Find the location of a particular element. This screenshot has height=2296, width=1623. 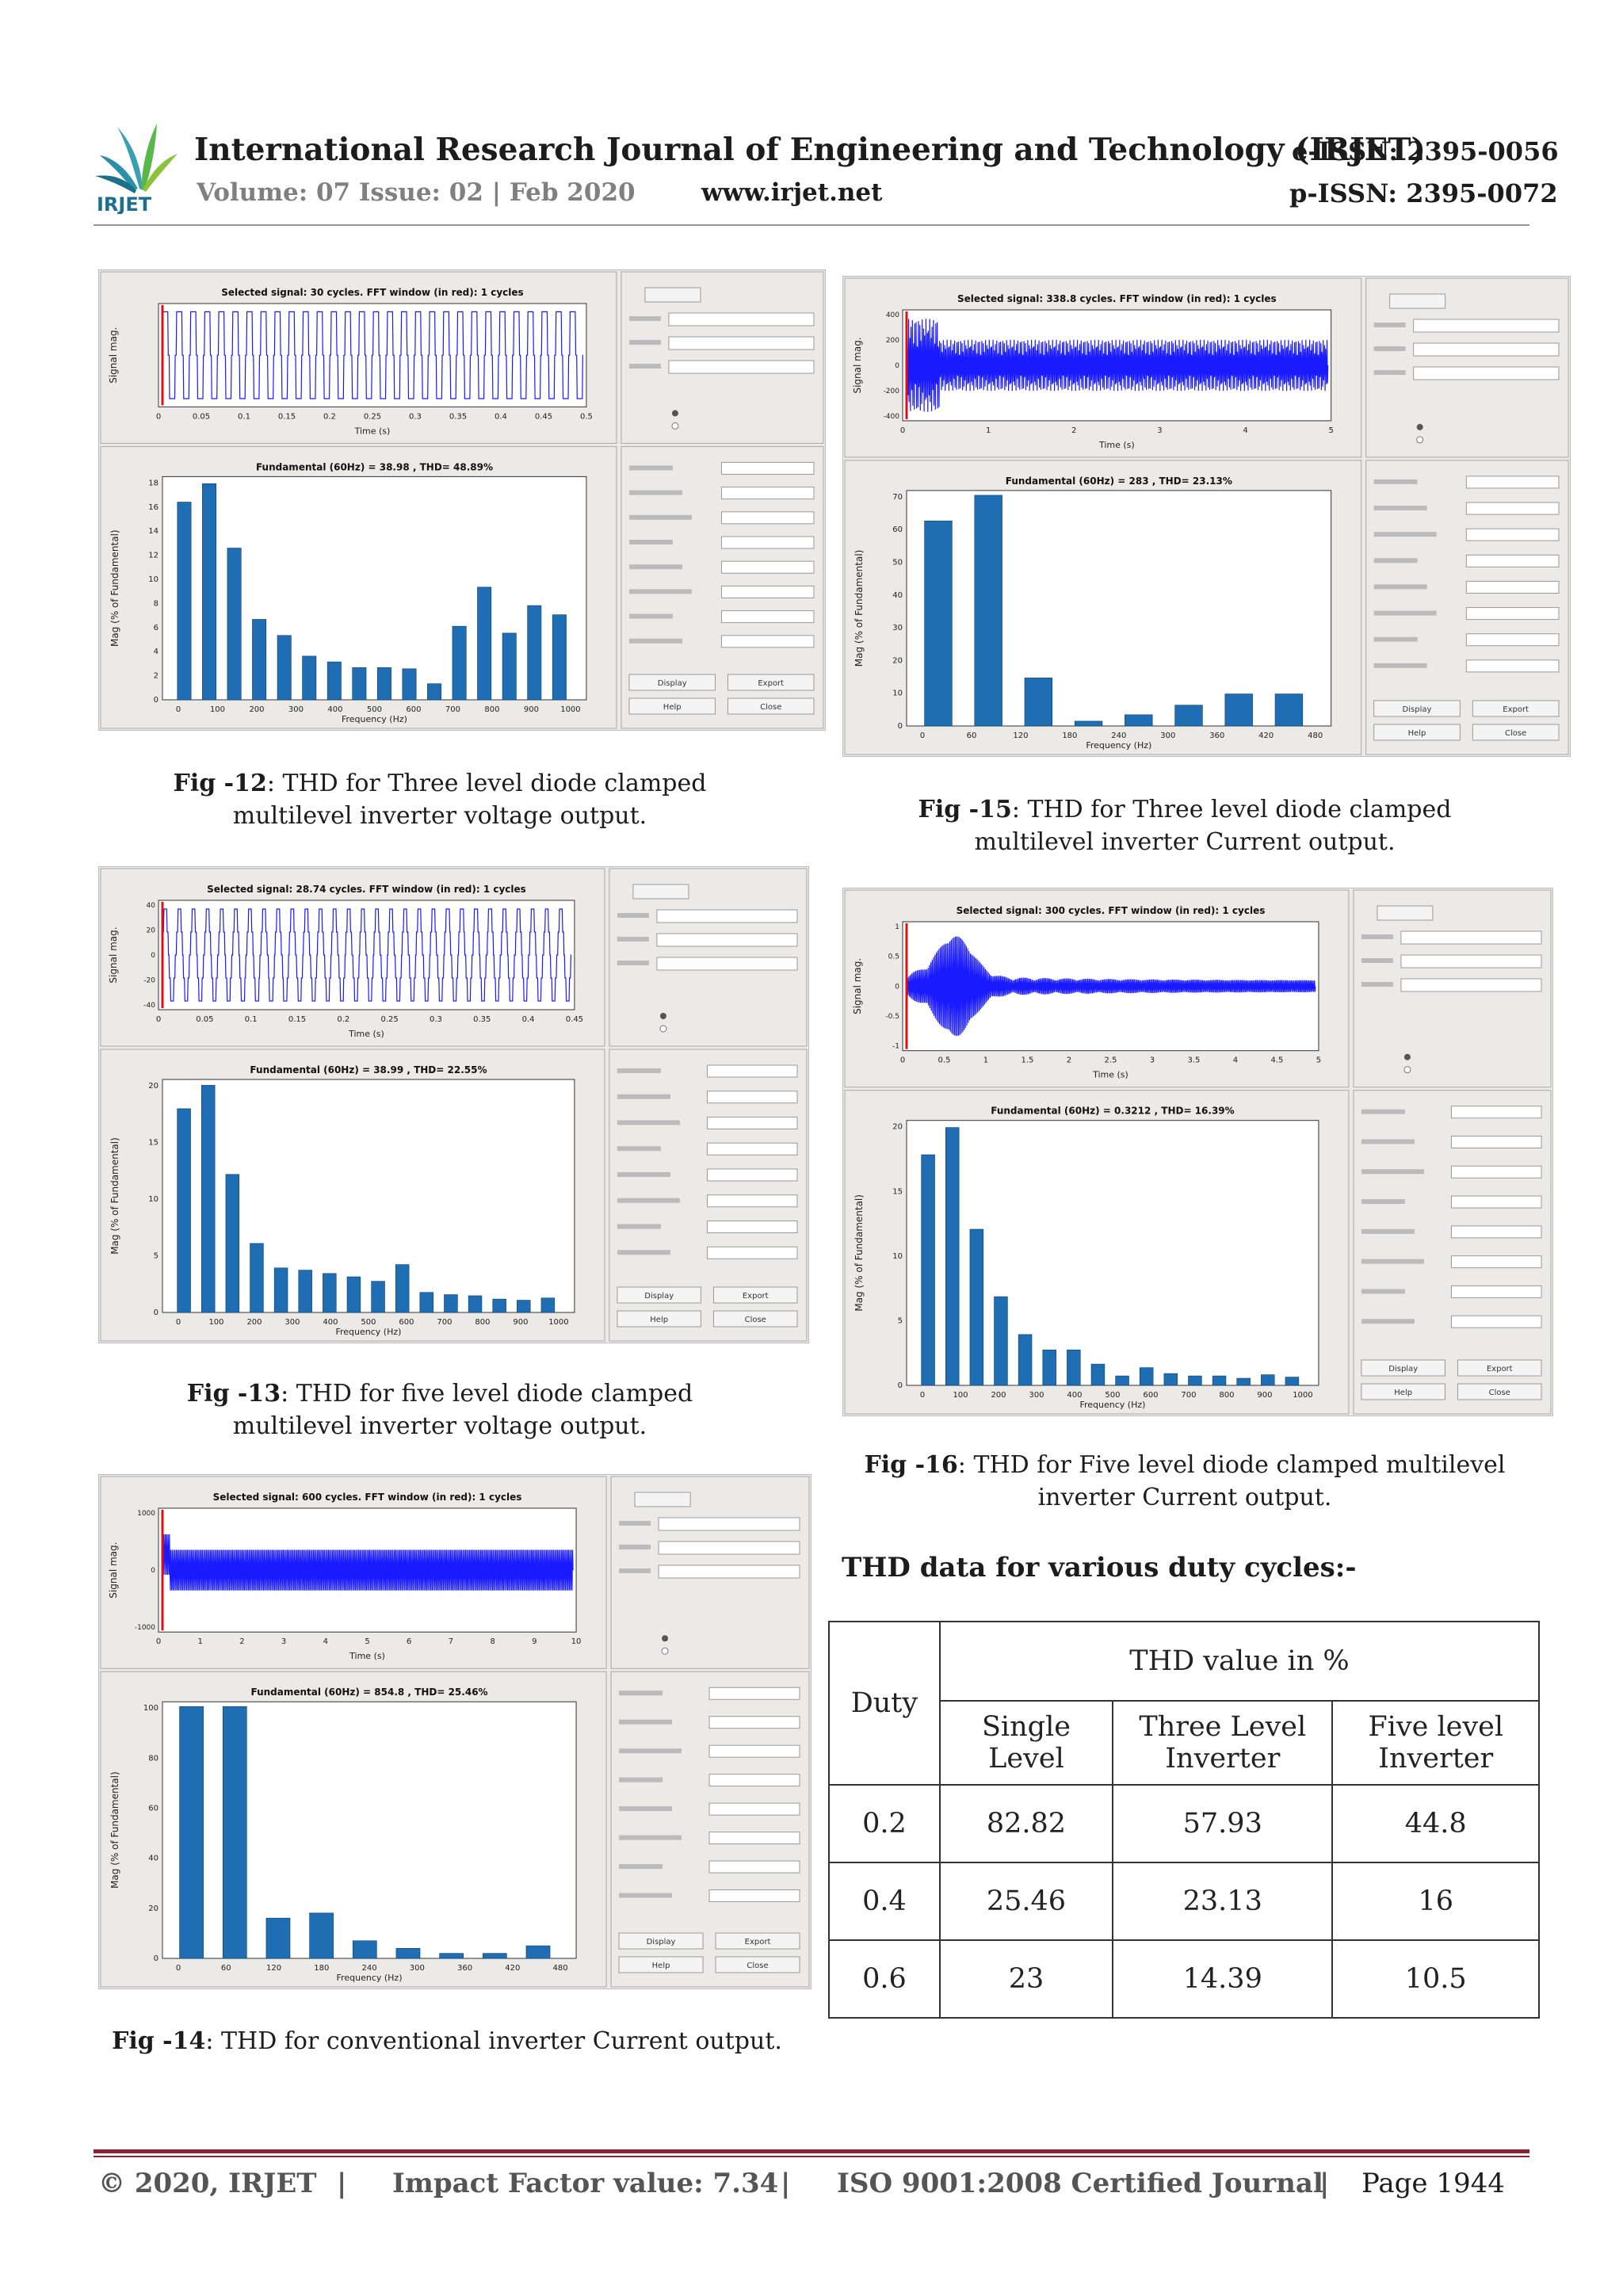

signal-xtick: 9 is located at coordinates (534, 1641).